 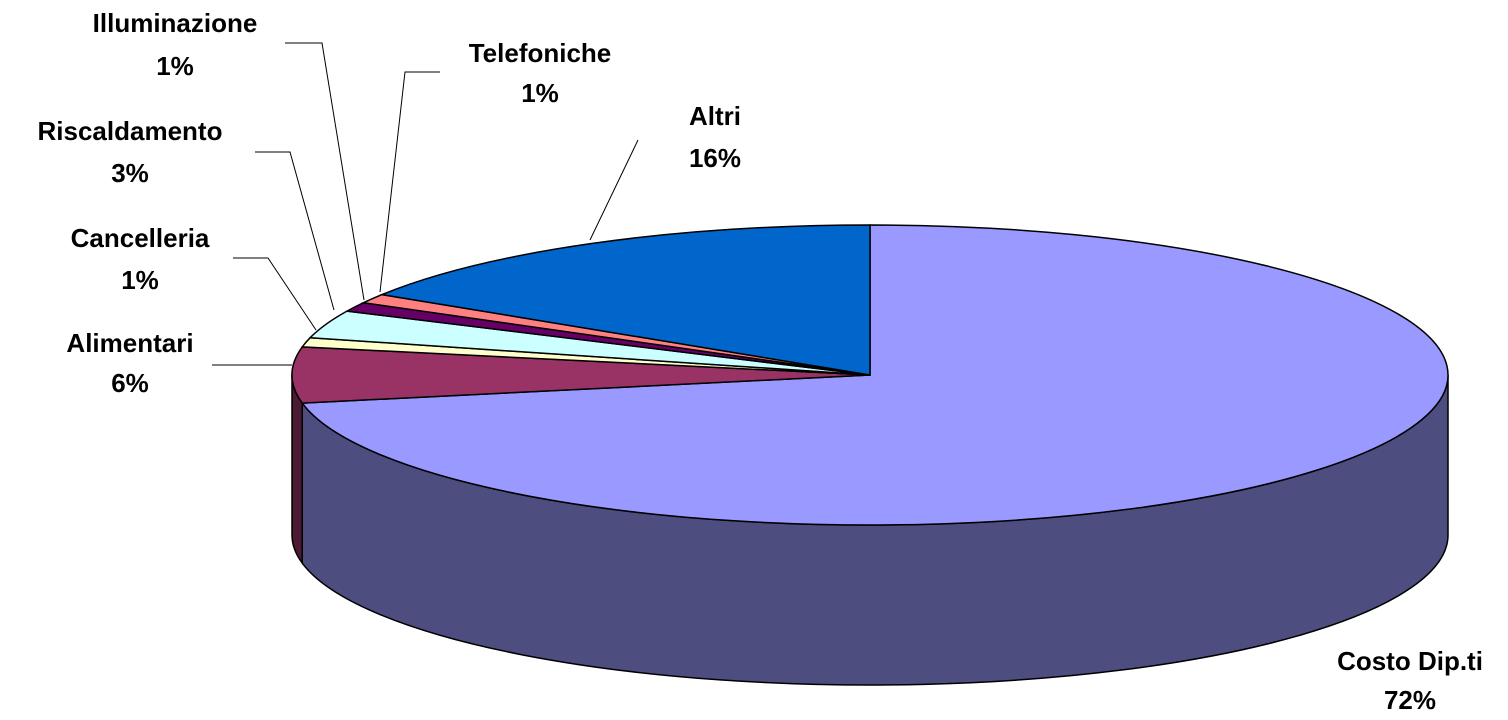 What do you see at coordinates (175, 23) in the screenshot?
I see `slice-label: Illuminazione` at bounding box center [175, 23].